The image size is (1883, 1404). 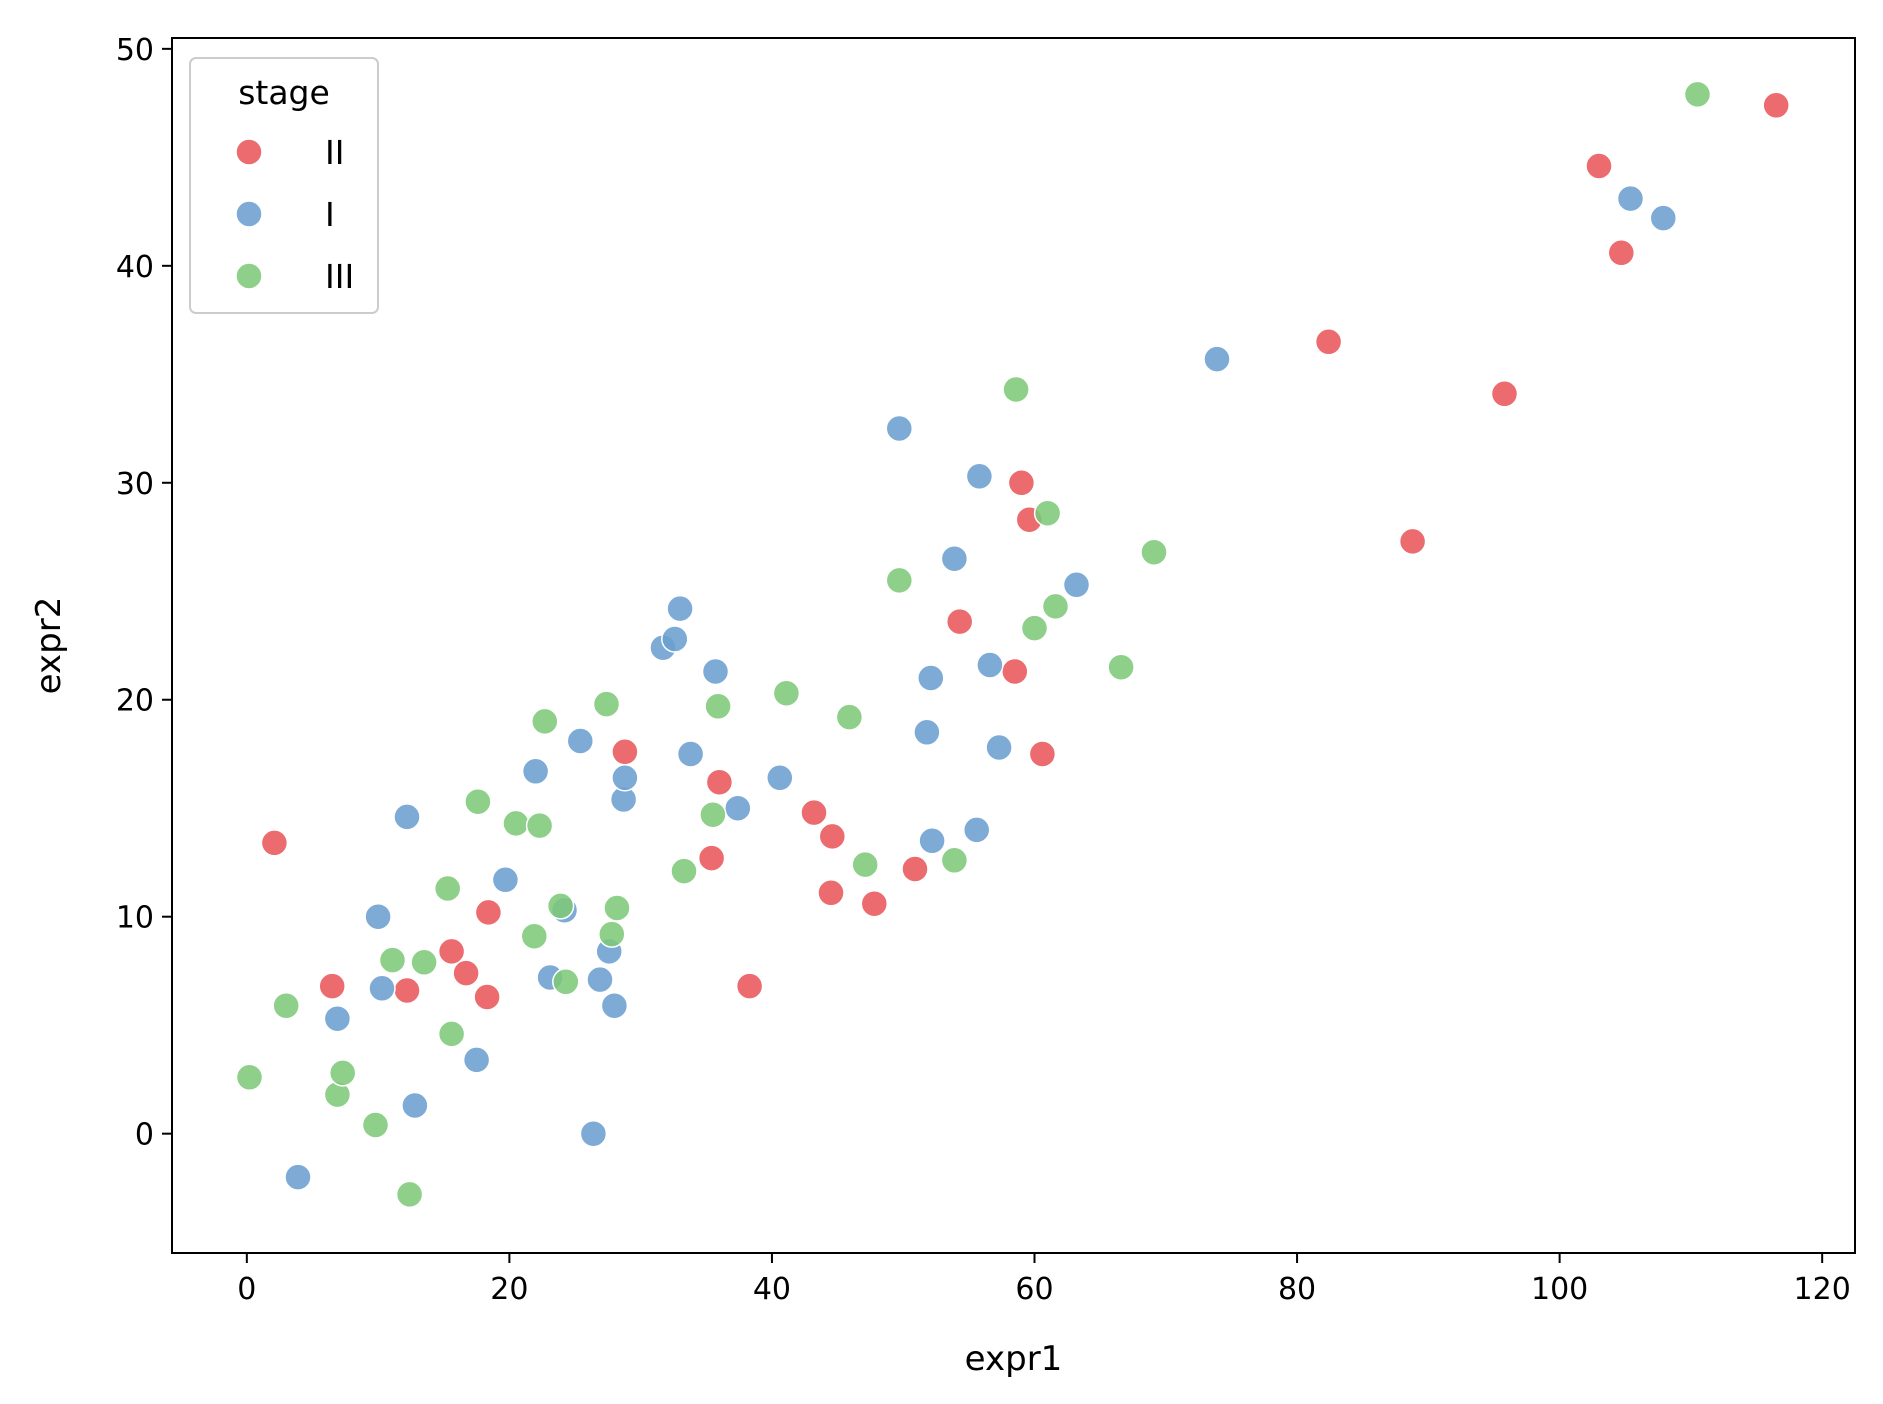 I want to click on x-axis-ticks: 0 20 40 60 80 100 120, so click(x=1044, y=1280).